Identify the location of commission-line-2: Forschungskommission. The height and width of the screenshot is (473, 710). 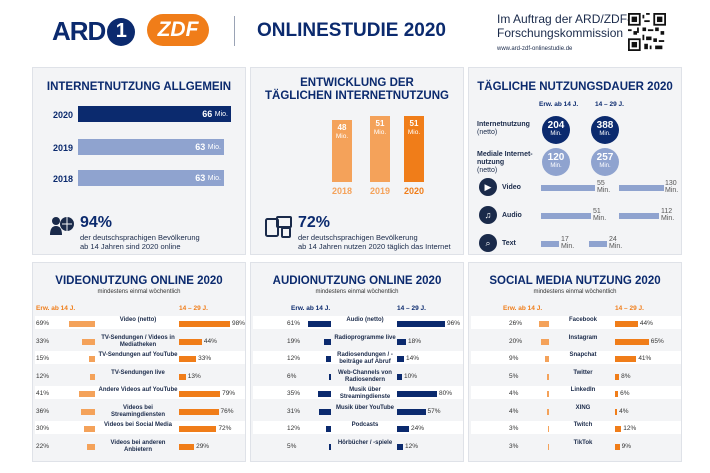
(560, 33).